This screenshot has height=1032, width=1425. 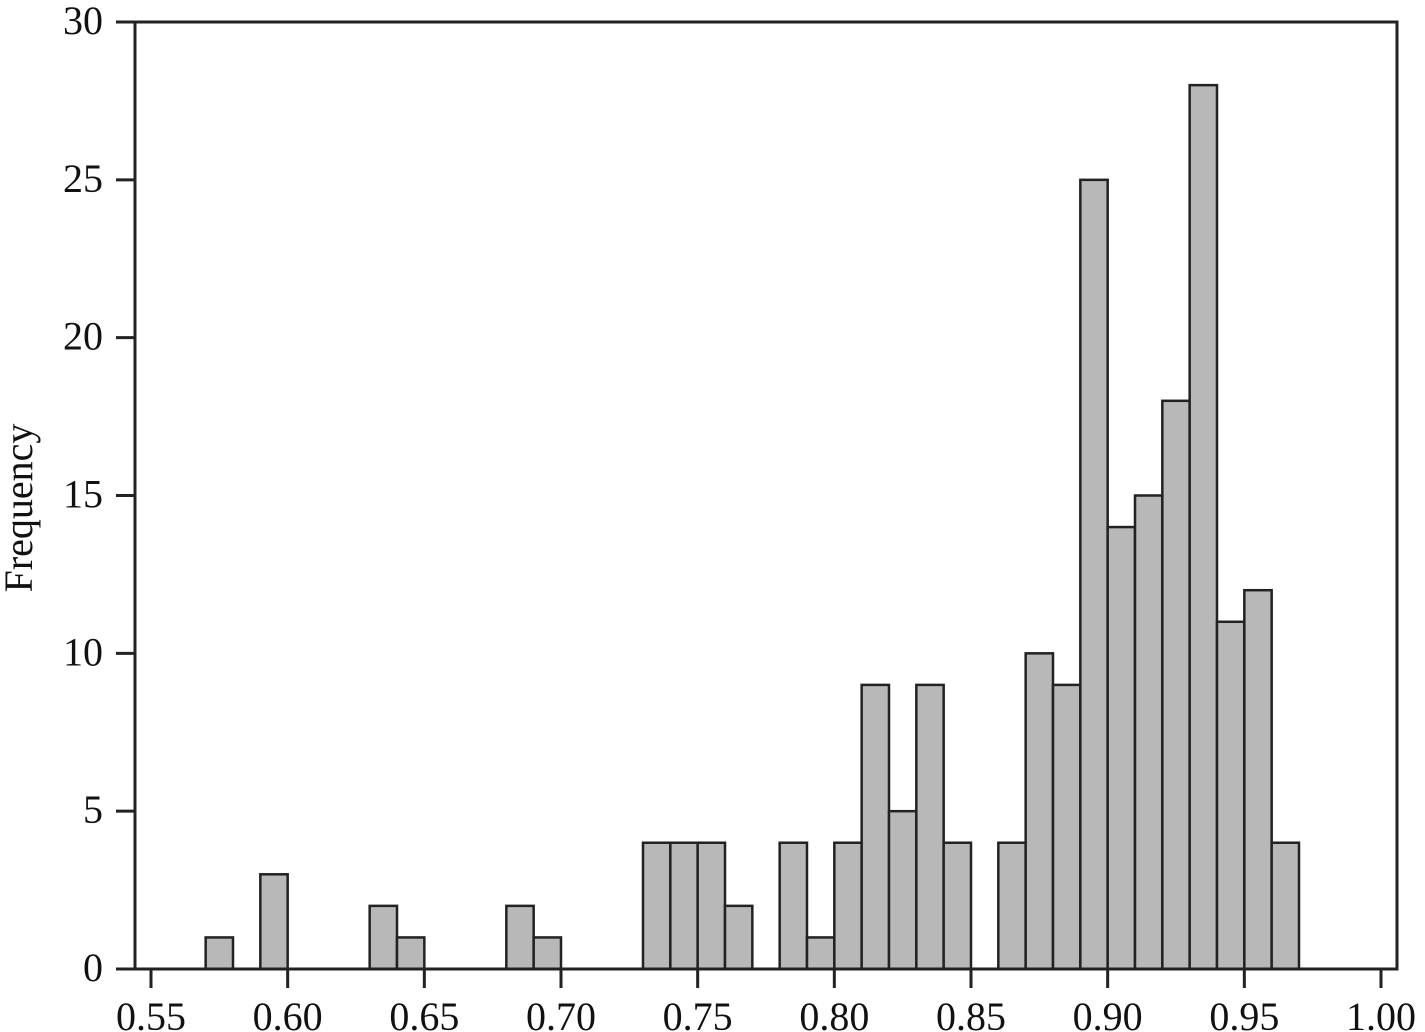 I want to click on x-tick-label-2: 0.65, so click(x=424, y=1013).